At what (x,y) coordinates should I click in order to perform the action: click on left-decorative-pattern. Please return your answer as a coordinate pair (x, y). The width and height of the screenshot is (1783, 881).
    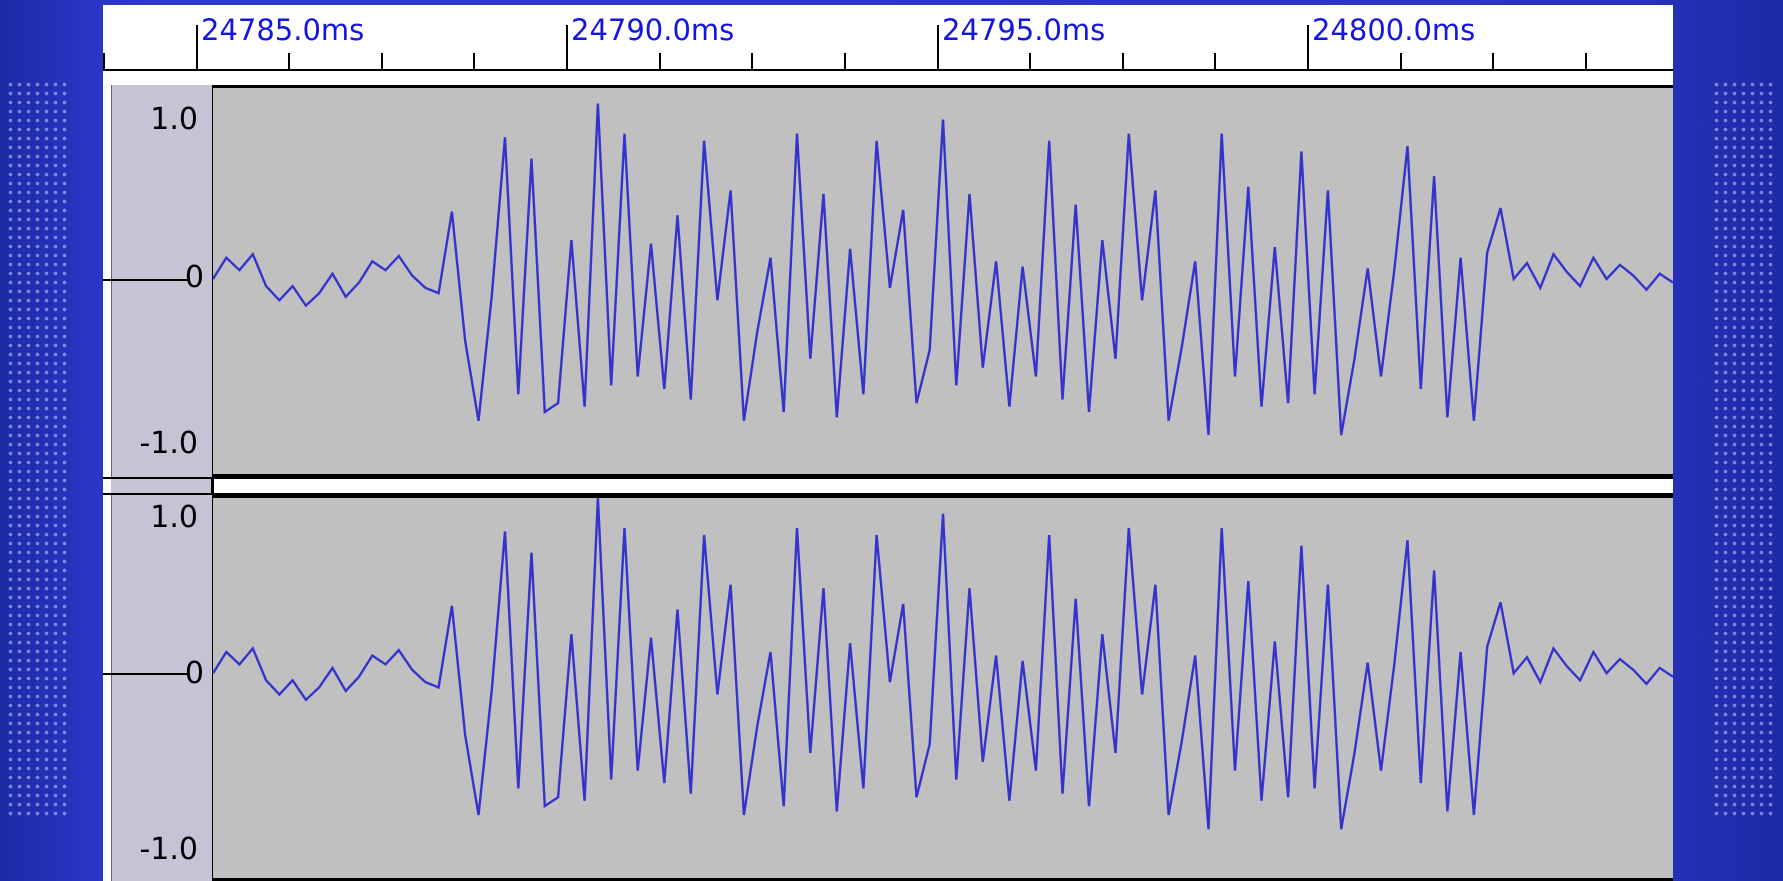
    Looking at the image, I should click on (38, 450).